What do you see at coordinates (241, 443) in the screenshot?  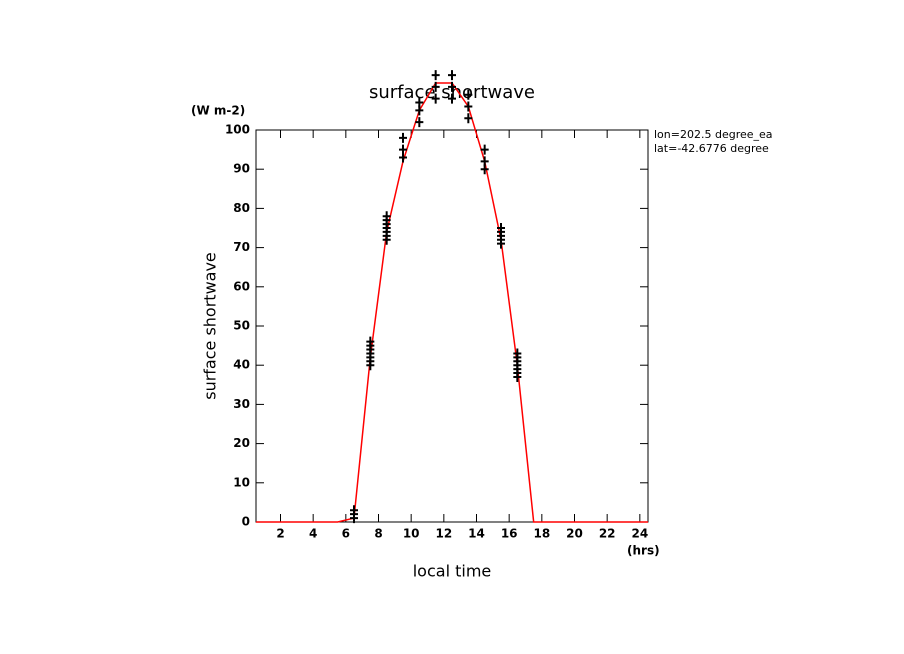 I see `y-tick-label: 20` at bounding box center [241, 443].